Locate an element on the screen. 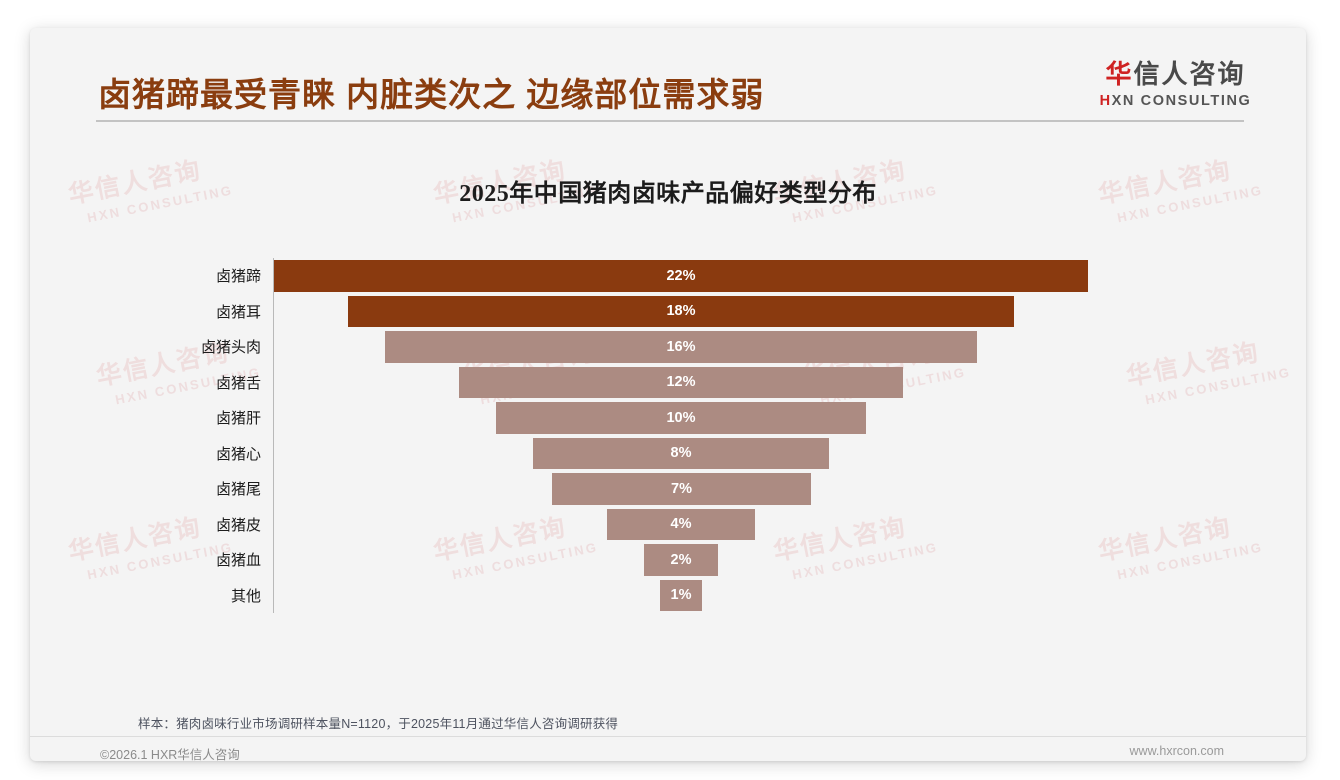 The width and height of the screenshot is (1340, 780). funnel-category-label: 卤猪头肉 is located at coordinates (230, 348).